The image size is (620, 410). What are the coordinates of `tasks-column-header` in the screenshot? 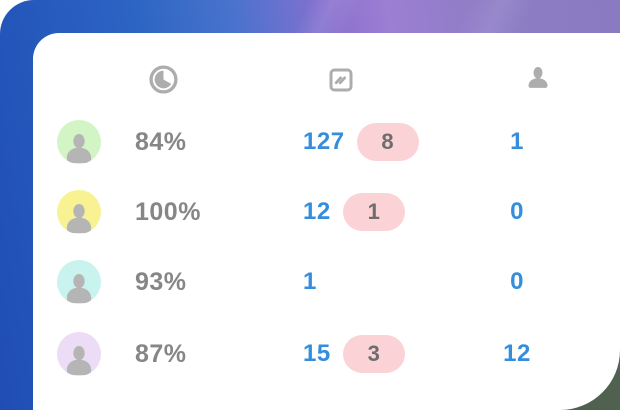 It's located at (341, 82).